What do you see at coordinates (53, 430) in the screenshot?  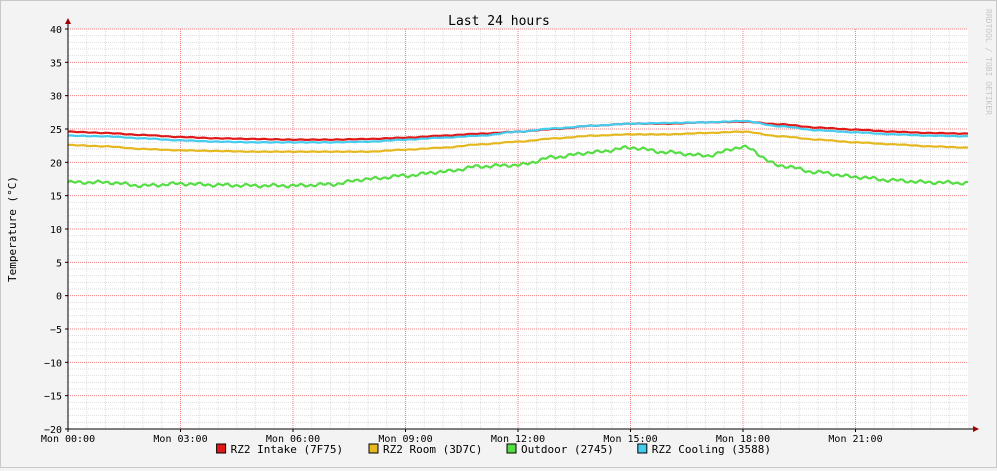 I see `y-tick-label: −20` at bounding box center [53, 430].